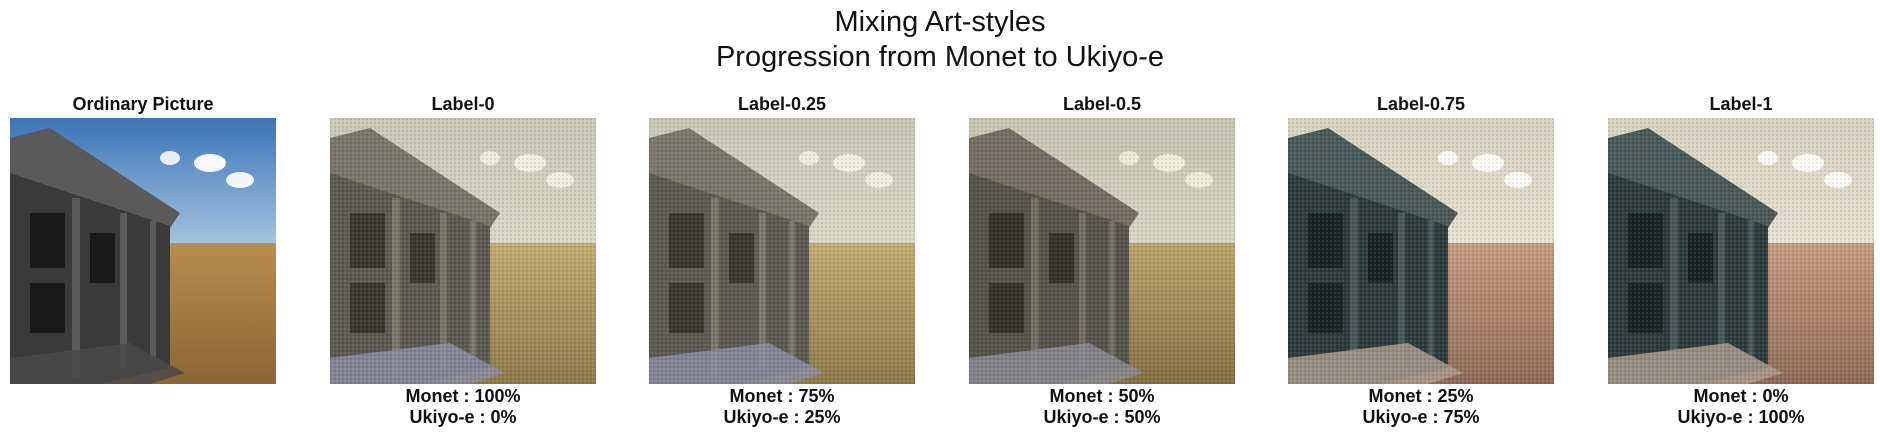  I want to click on figure-subtitle: Progression from Monet to Ukiyo-e, so click(940, 57).